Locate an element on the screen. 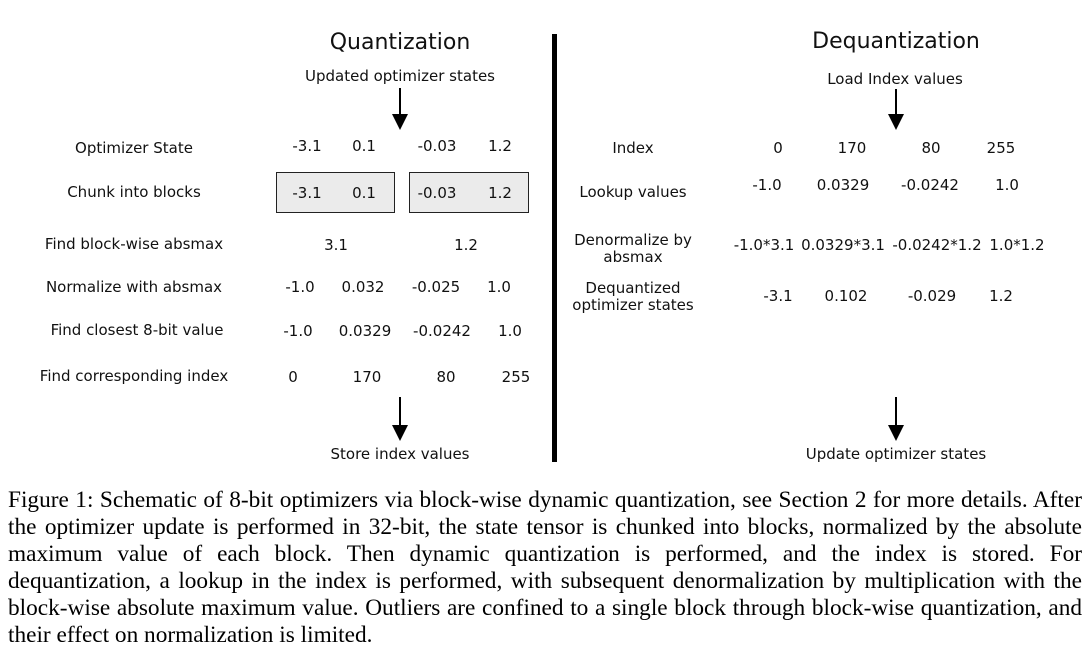  lookup-value: 1.0 is located at coordinates (1007, 185).